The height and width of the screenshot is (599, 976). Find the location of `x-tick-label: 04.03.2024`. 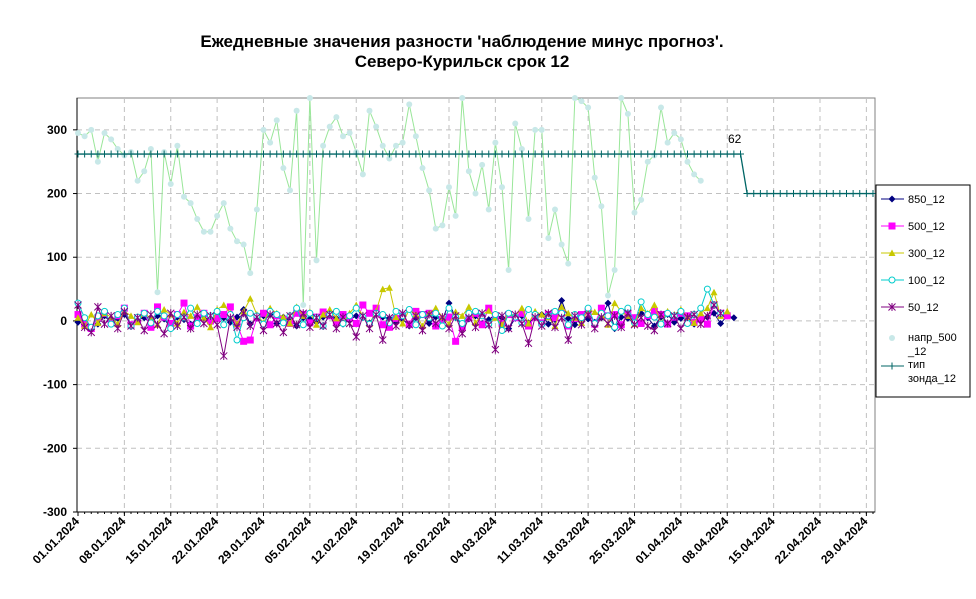

x-tick-label: 04.03.2024 is located at coordinates (473, 540).